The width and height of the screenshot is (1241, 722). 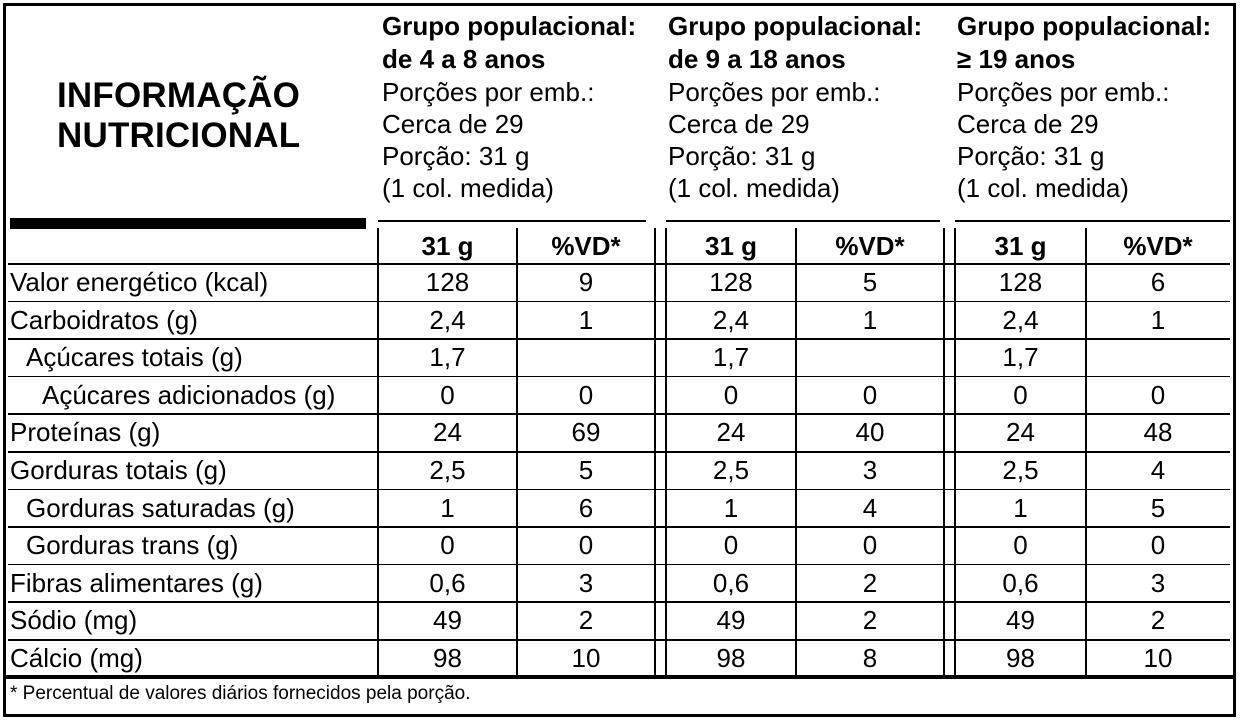 I want to click on amount-value: 1,7, so click(x=731, y=357).